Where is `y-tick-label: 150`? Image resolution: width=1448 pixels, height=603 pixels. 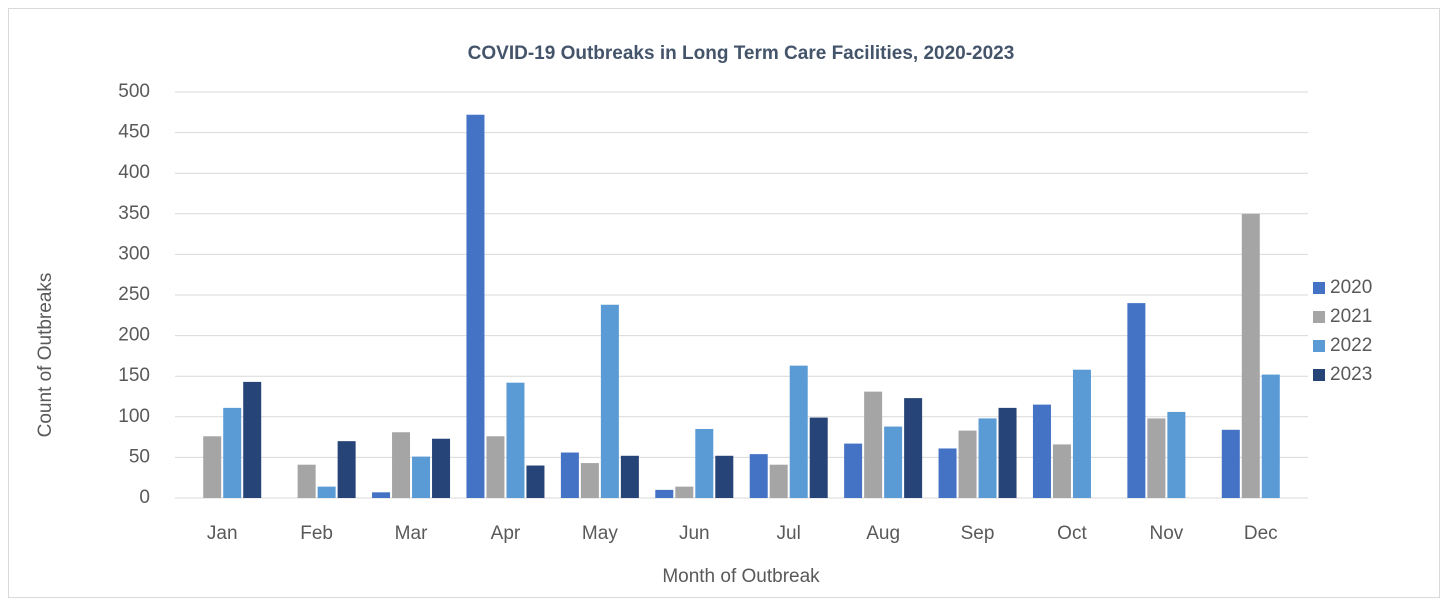
y-tick-label: 150 is located at coordinates (134, 375).